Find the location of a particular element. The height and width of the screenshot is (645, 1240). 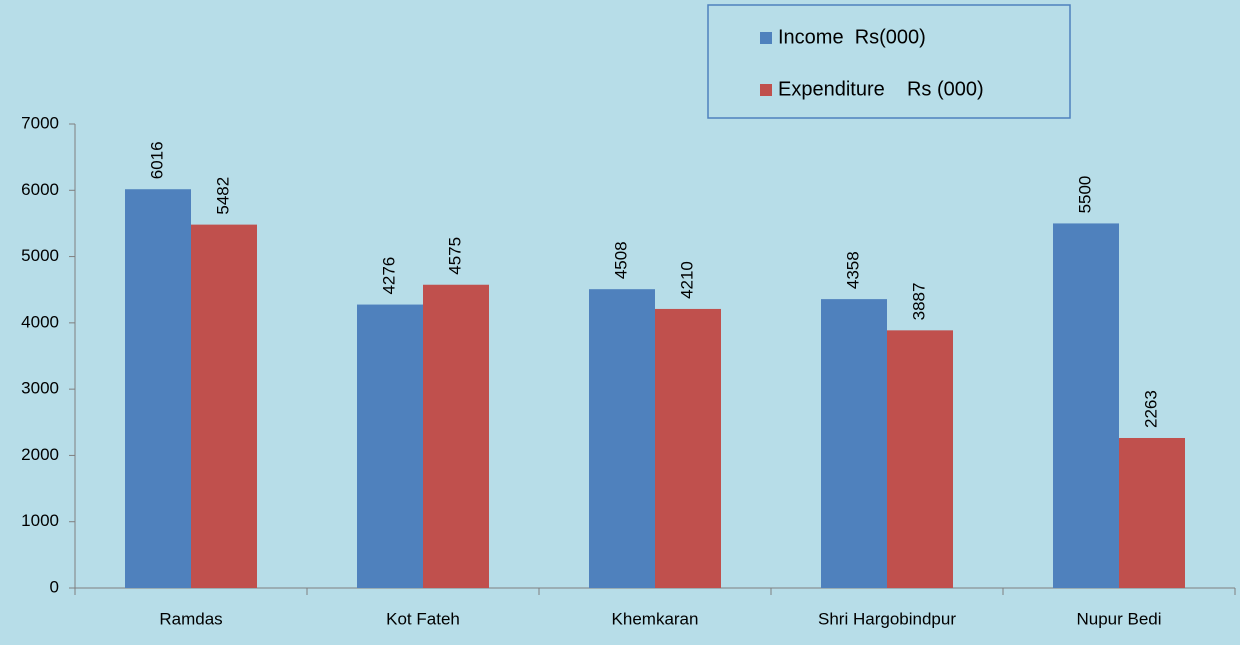

x-tick-label: Kot Fateh is located at coordinates (423, 618).